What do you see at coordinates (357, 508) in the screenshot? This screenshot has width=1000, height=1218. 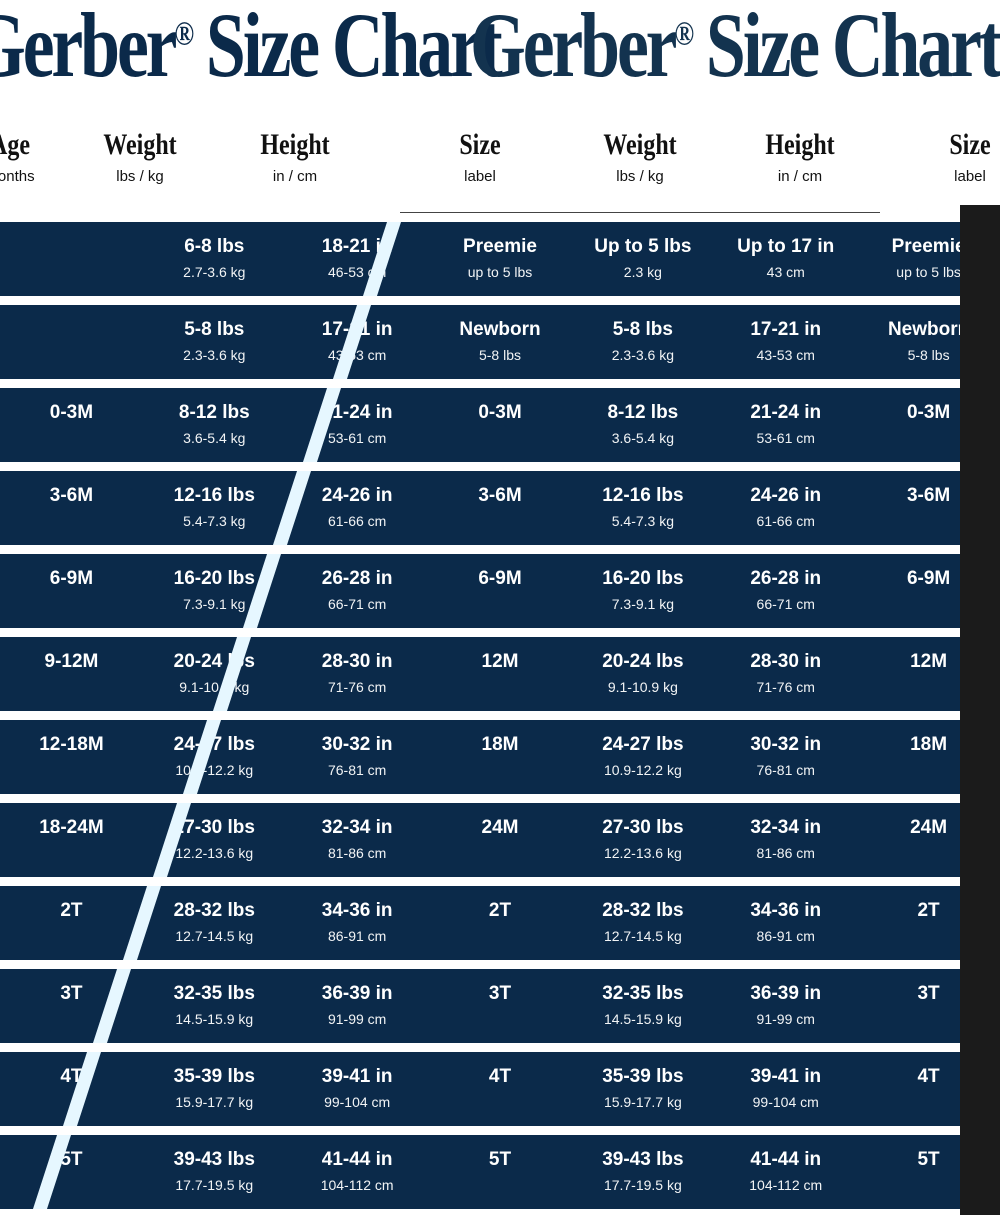 I see `table-cell: 24-26 in 61-66 cm` at bounding box center [357, 508].